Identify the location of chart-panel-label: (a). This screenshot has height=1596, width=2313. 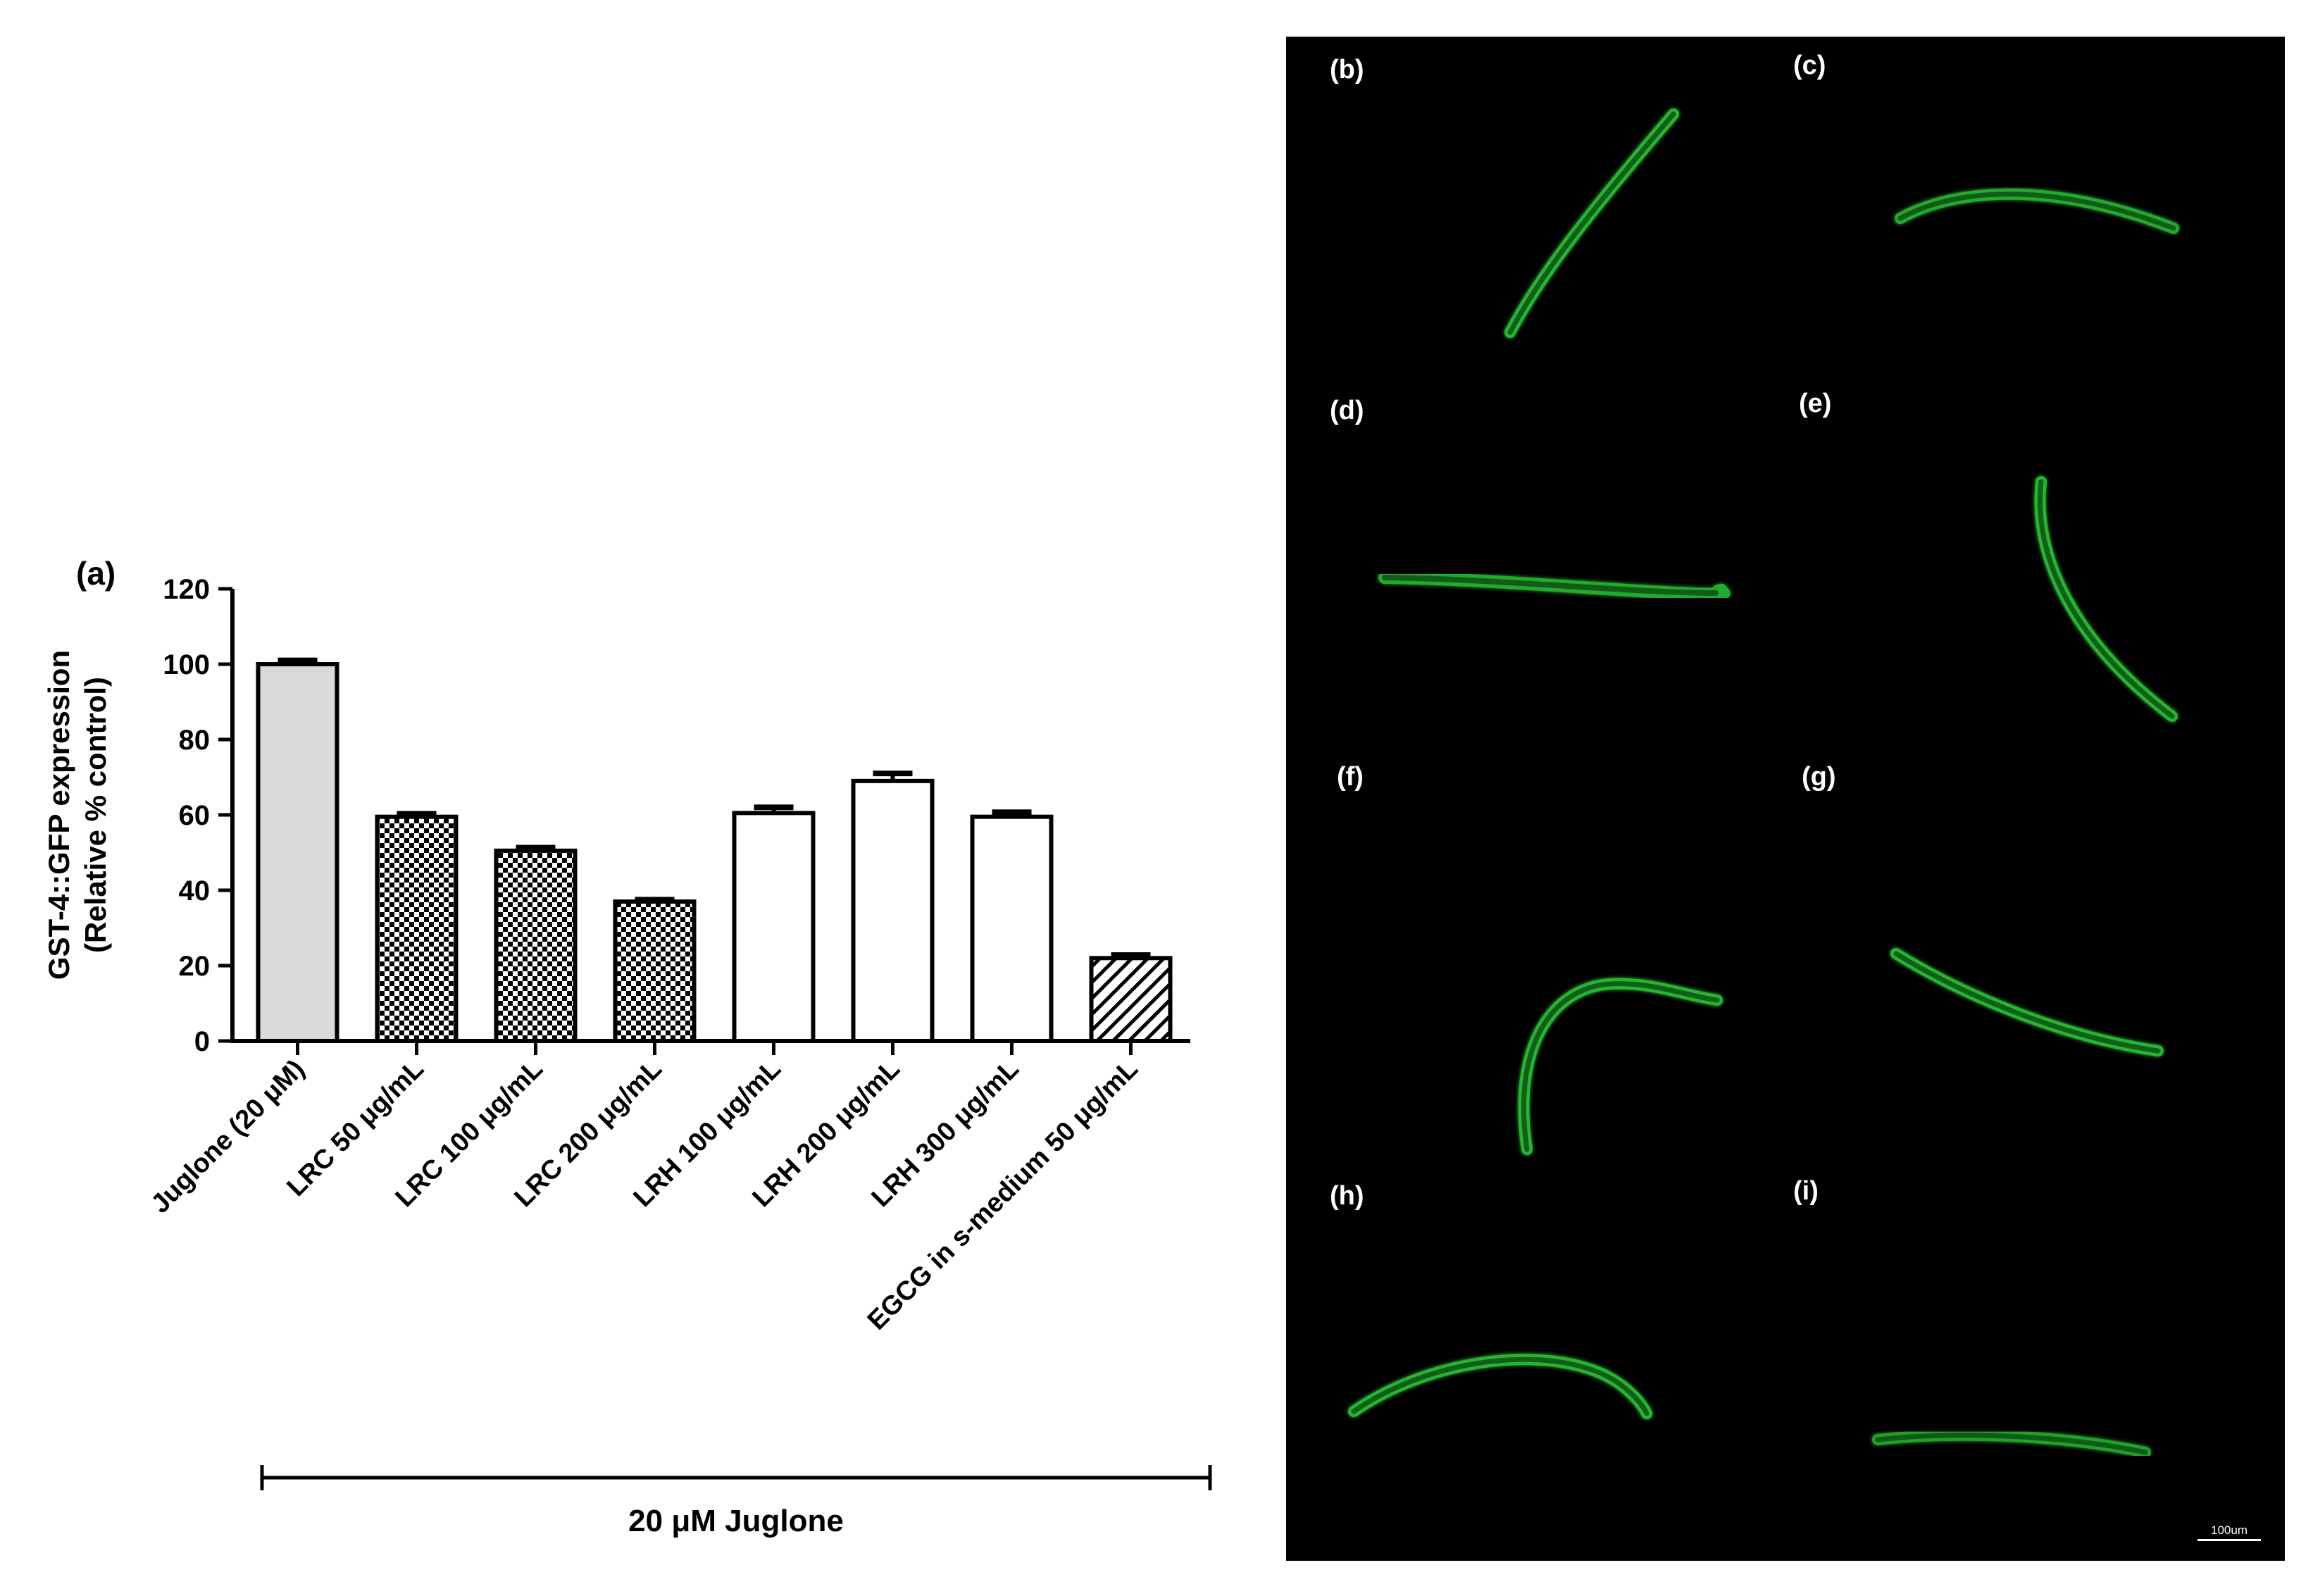
(96, 573).